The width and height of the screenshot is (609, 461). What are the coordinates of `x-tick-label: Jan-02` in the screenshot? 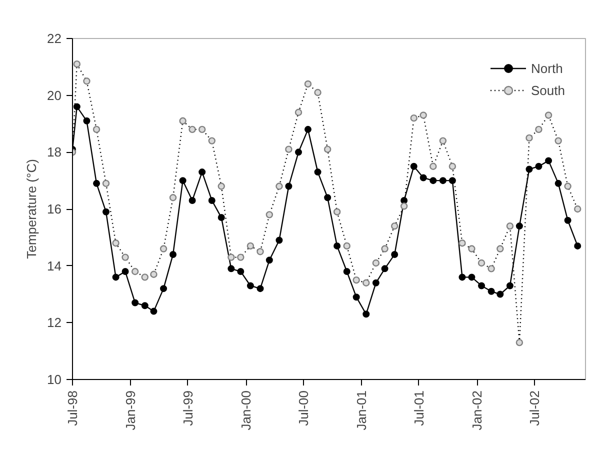 It's located at (477, 410).